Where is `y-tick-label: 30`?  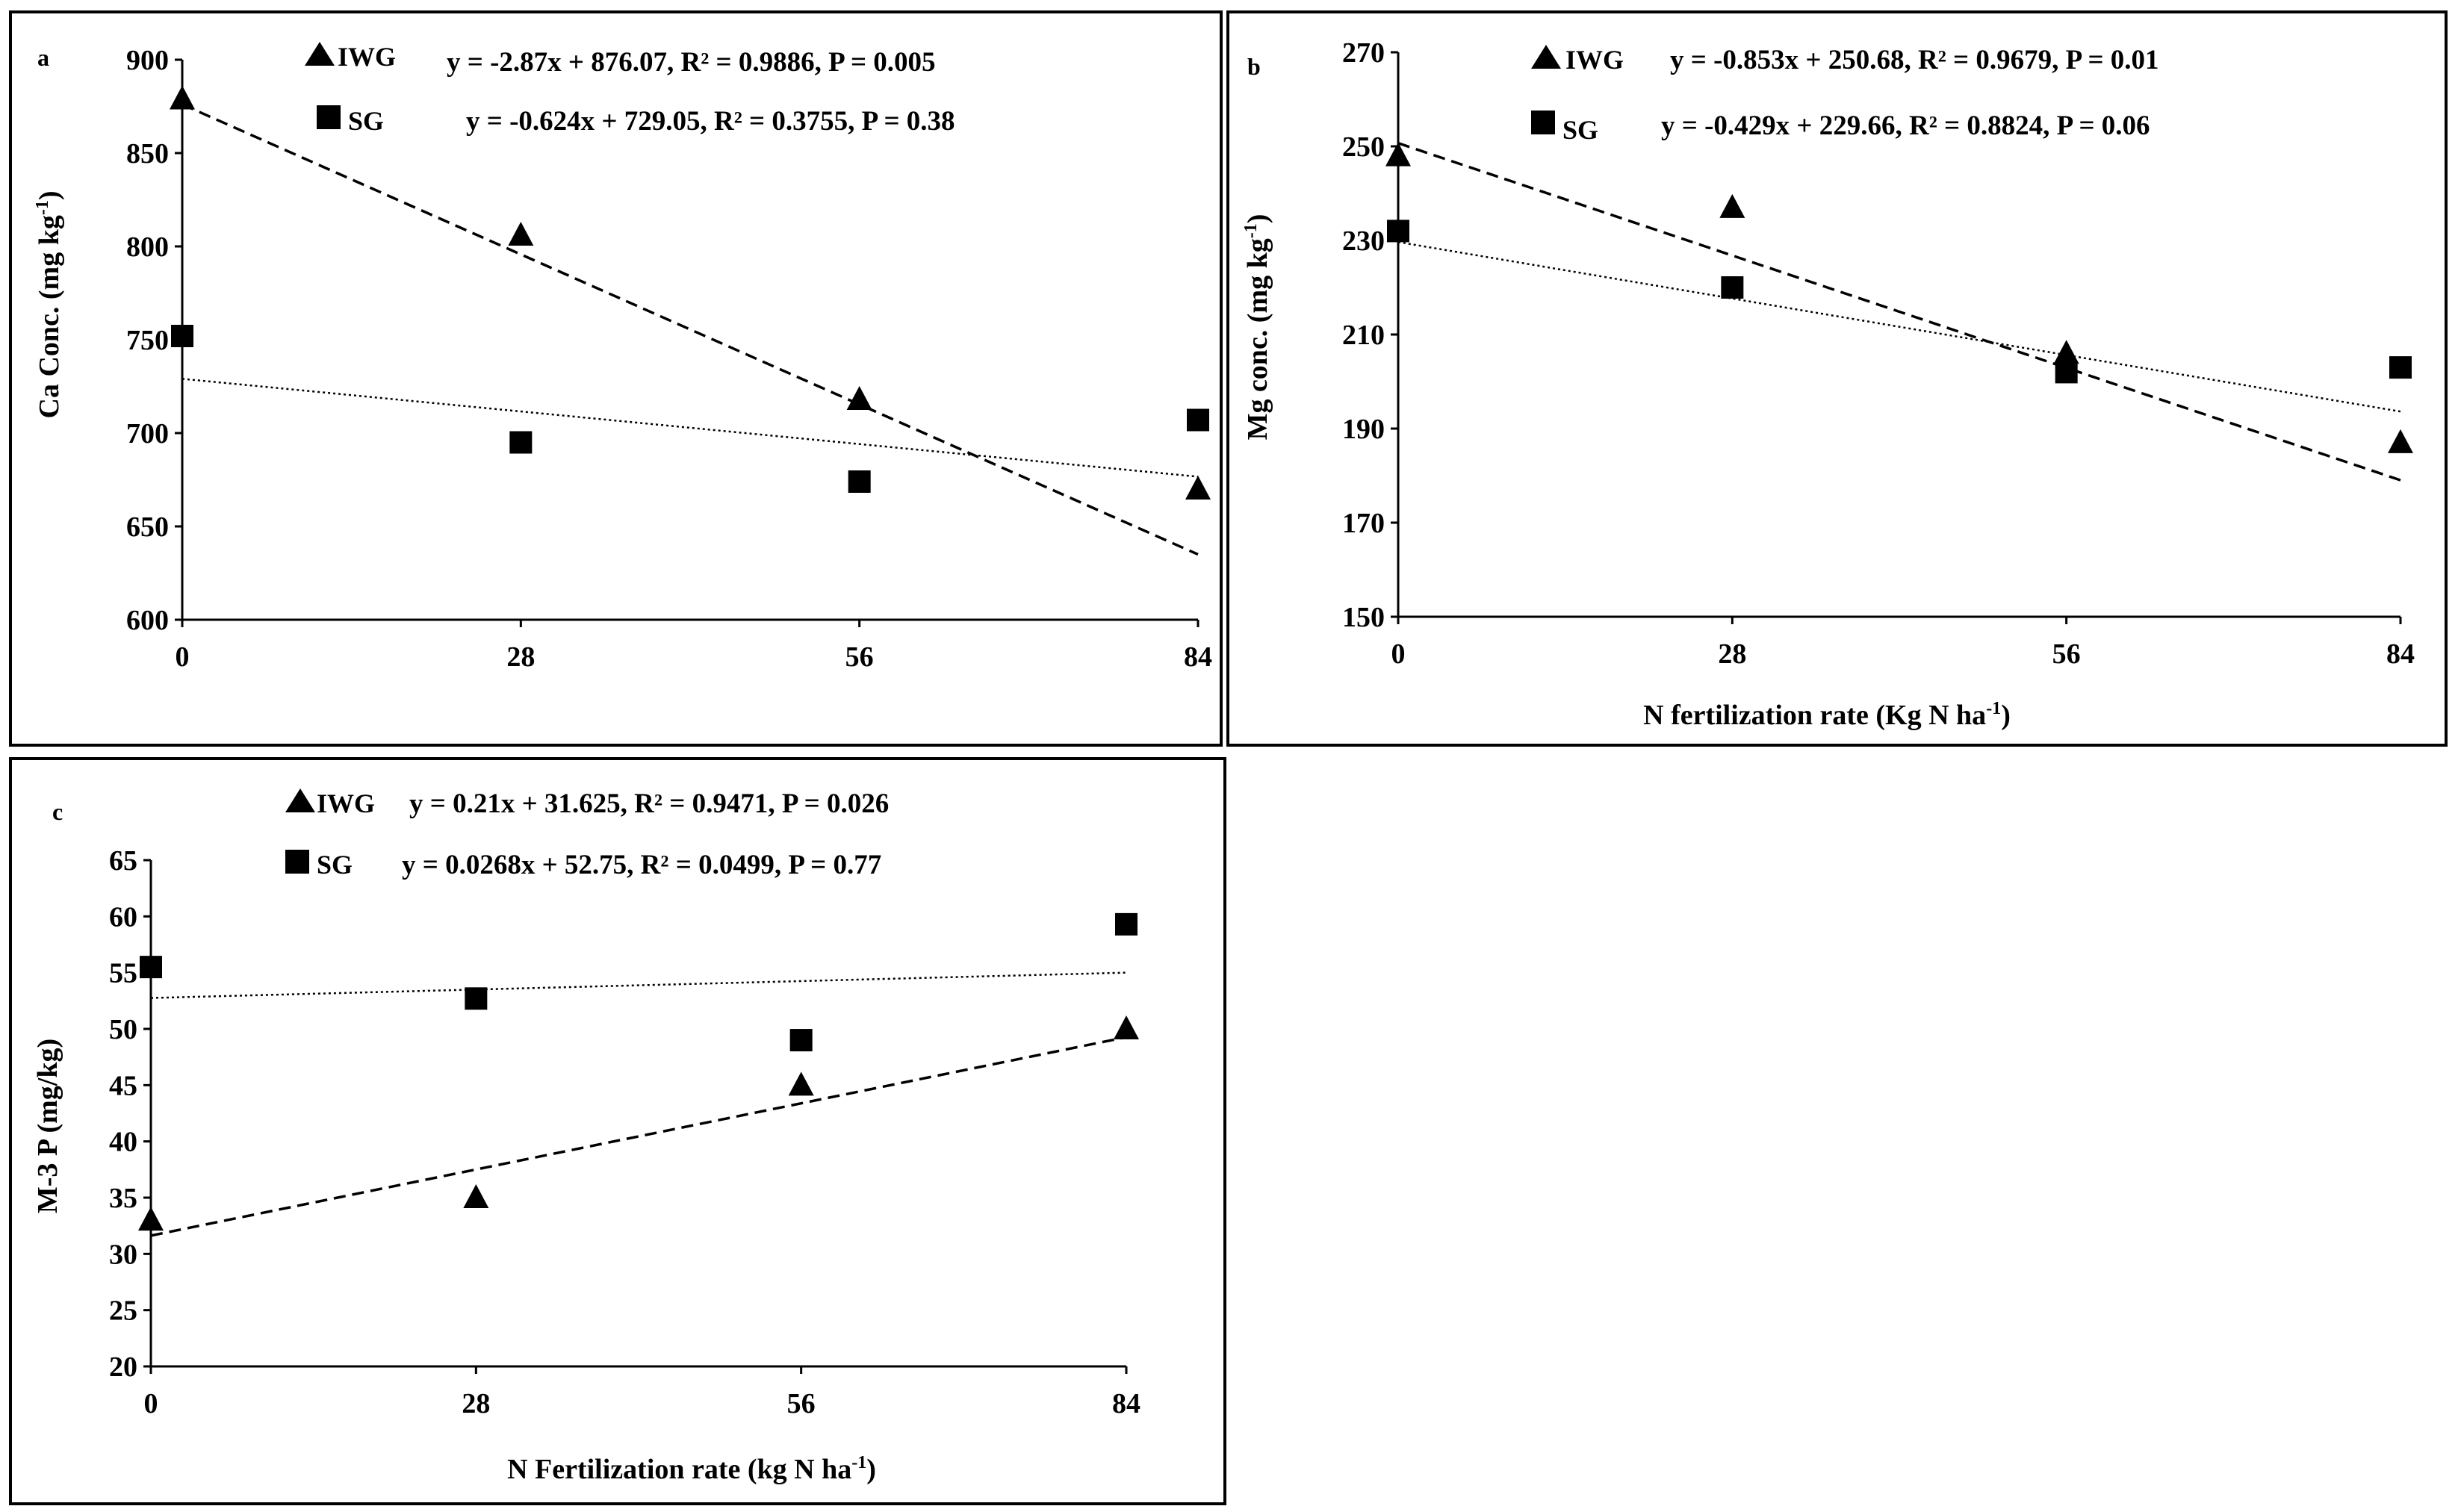 y-tick-label: 30 is located at coordinates (123, 1254).